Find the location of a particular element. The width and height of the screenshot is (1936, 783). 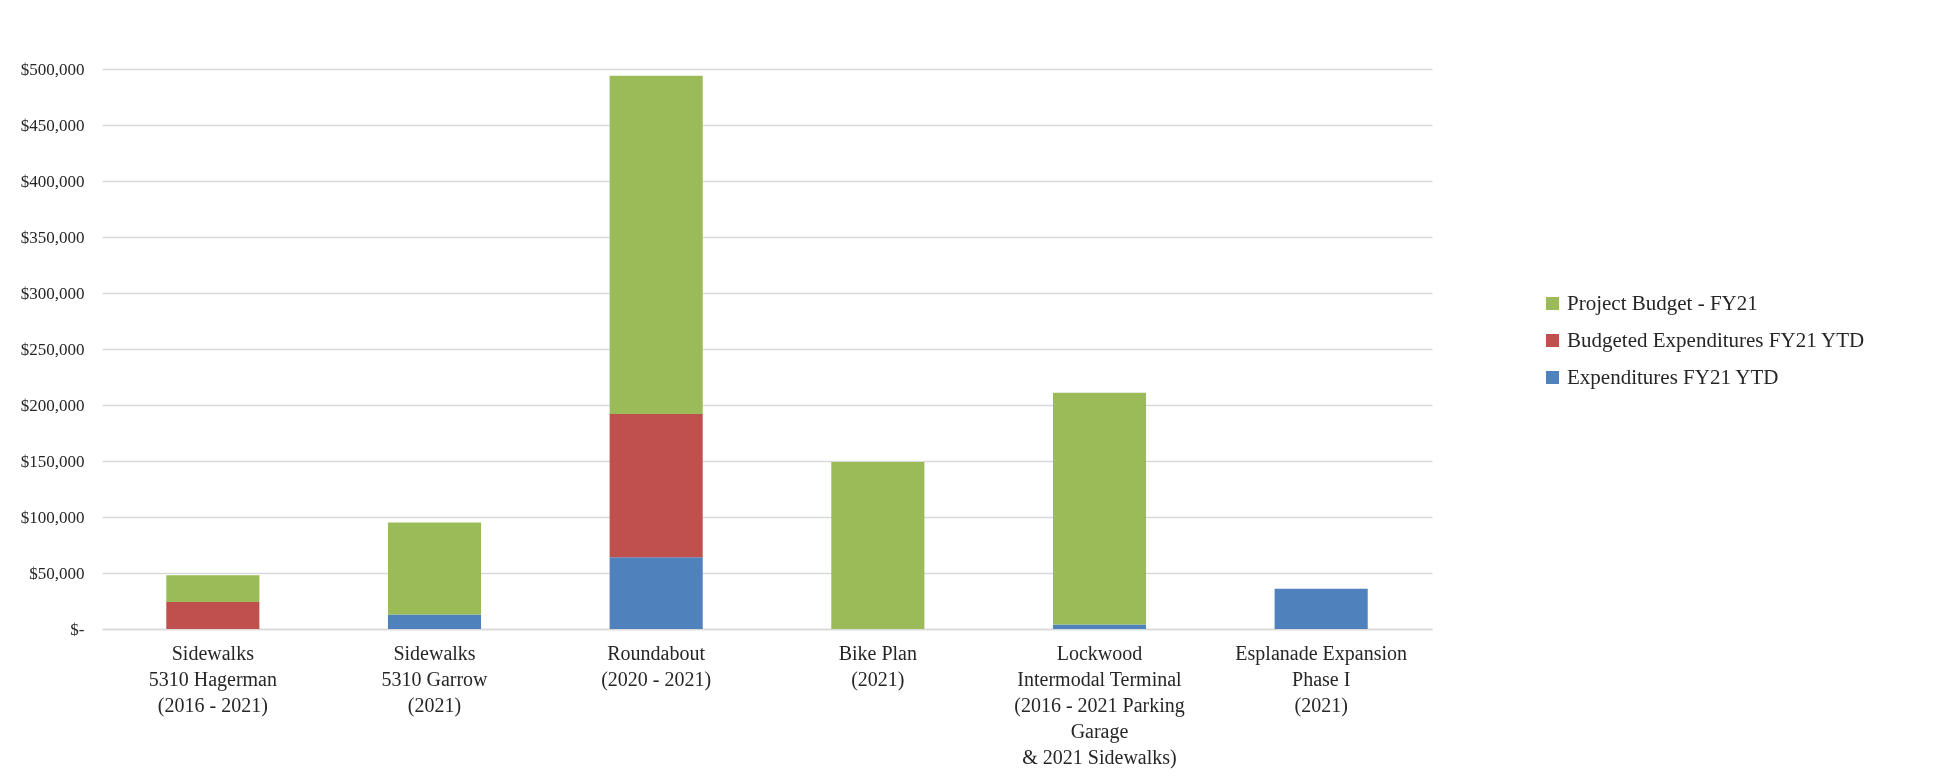

y-tick-label: $100,000 is located at coordinates (52, 517).